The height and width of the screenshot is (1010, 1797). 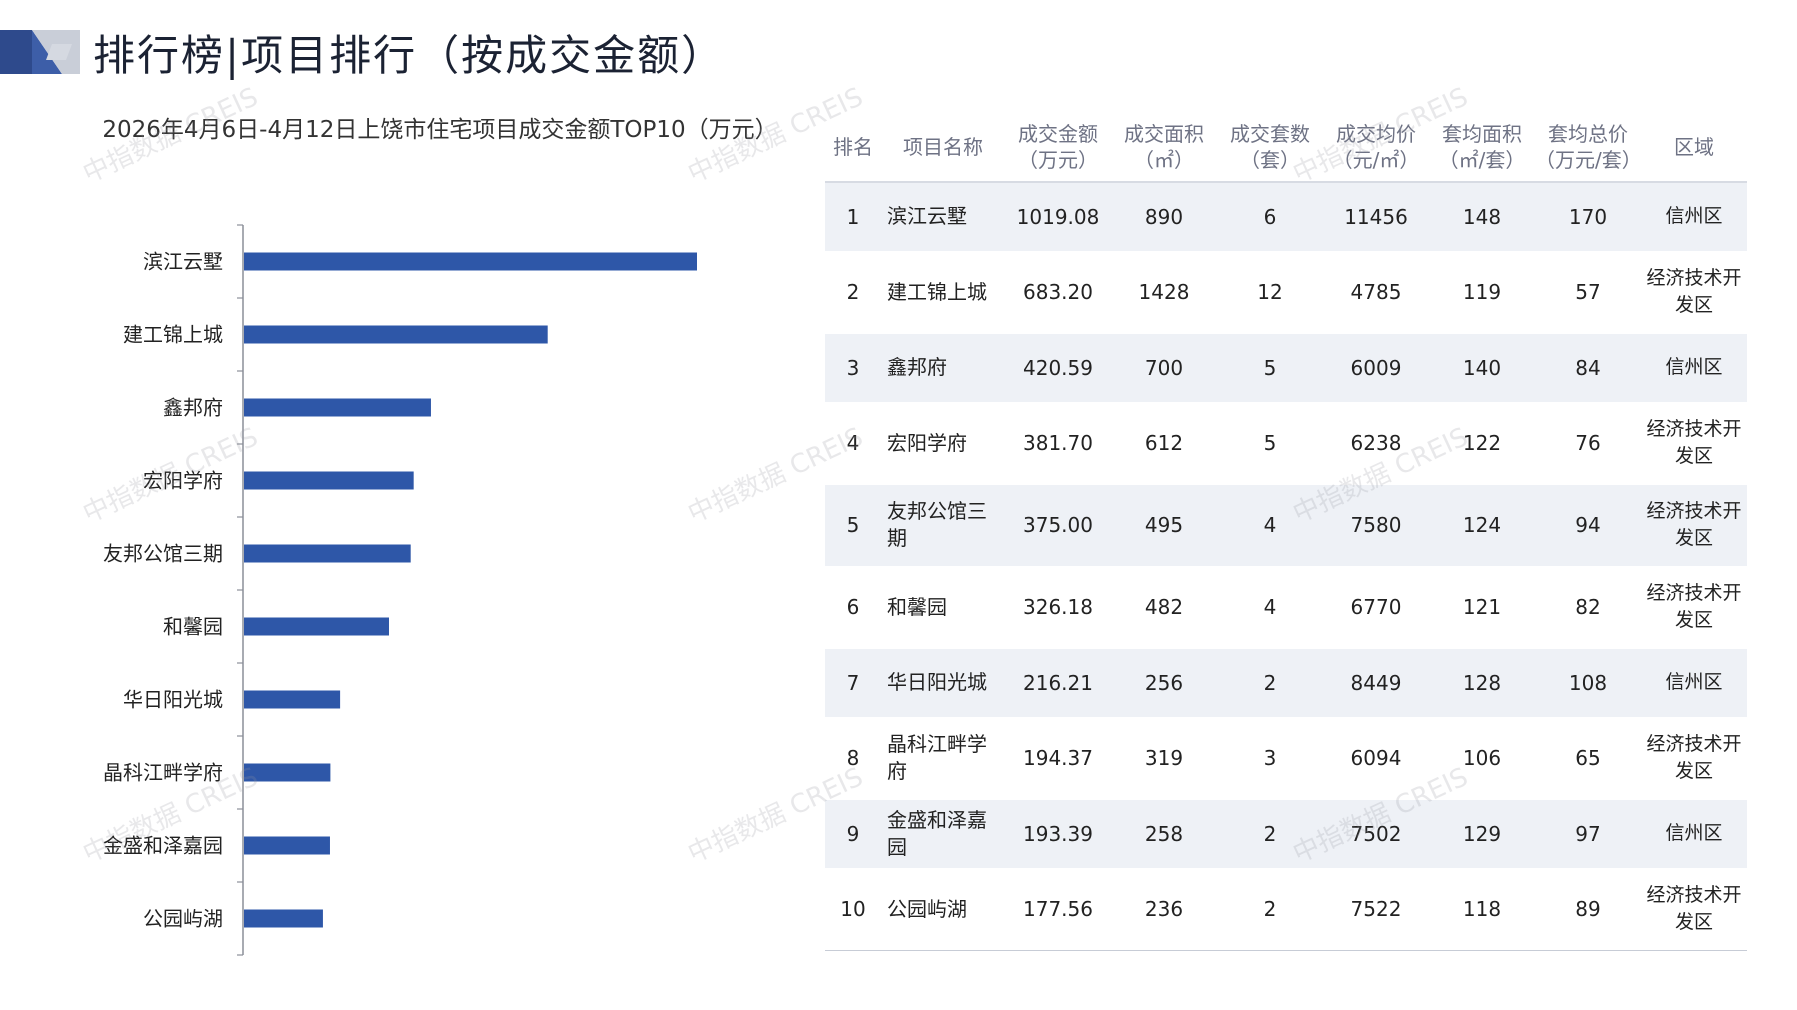 What do you see at coordinates (1058, 607) in the screenshot?
I see `table-cell: 326.18` at bounding box center [1058, 607].